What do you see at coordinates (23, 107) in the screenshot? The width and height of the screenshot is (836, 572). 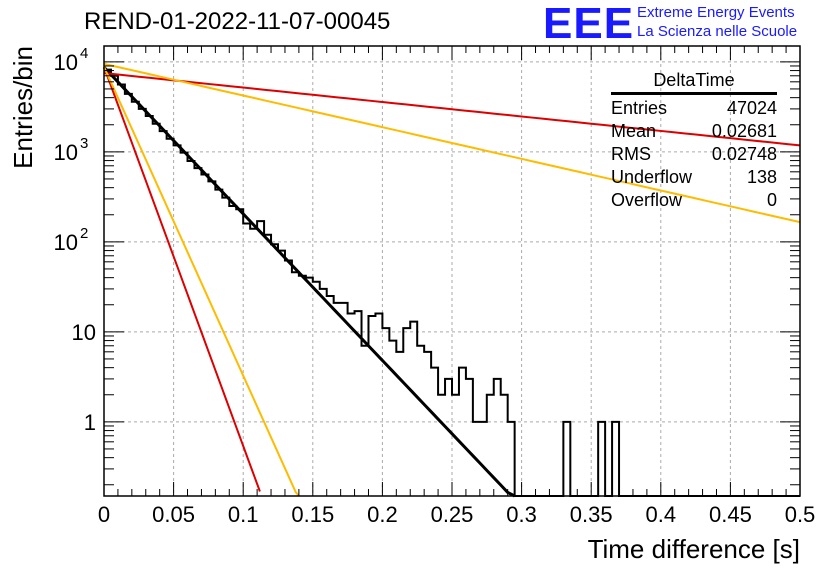 I see `y-axis-label: Entries/bin` at bounding box center [23, 107].